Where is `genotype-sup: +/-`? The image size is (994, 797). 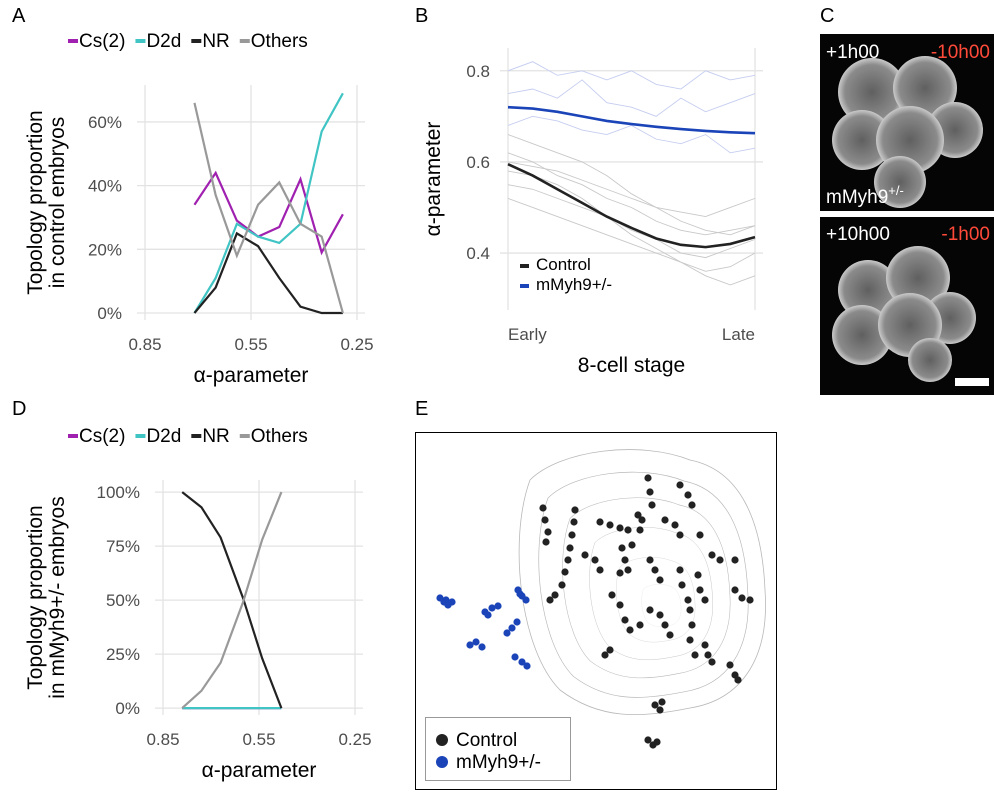 genotype-sup: +/- is located at coordinates (896, 190).